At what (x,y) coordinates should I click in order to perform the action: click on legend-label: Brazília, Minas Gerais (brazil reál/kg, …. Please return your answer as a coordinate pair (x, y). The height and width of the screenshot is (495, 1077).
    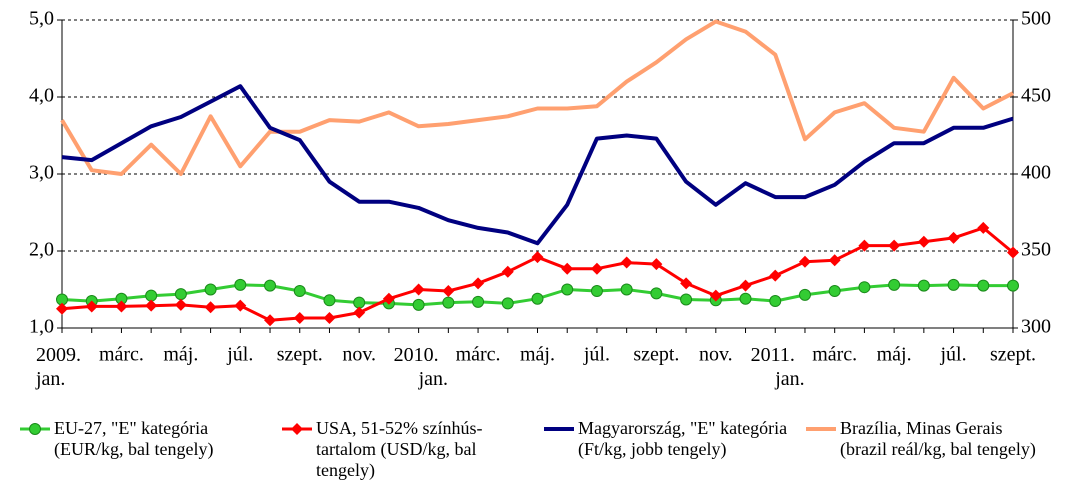
    Looking at the image, I should click on (938, 438).